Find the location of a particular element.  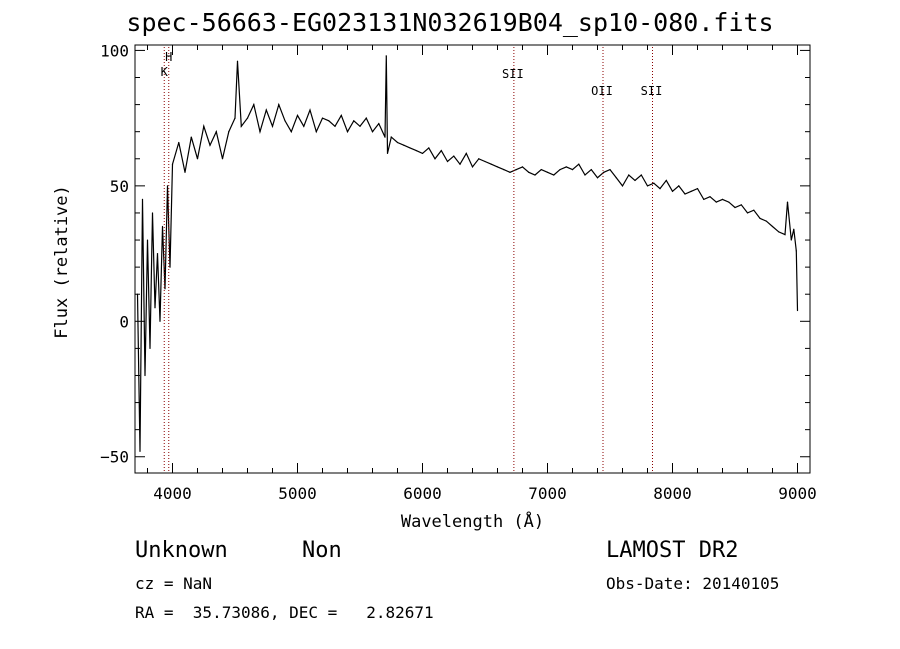

x-tick-label: 5000 is located at coordinates (297, 493).